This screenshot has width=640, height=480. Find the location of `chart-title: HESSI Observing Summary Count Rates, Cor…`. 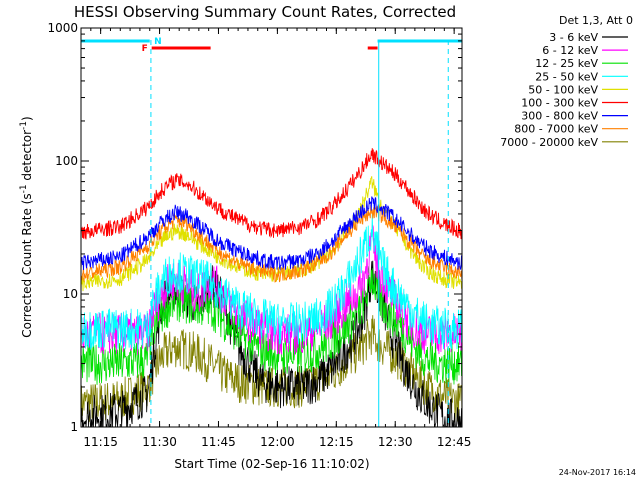

chart-title: HESSI Observing Summary Count Rates, Cor… is located at coordinates (265, 12).